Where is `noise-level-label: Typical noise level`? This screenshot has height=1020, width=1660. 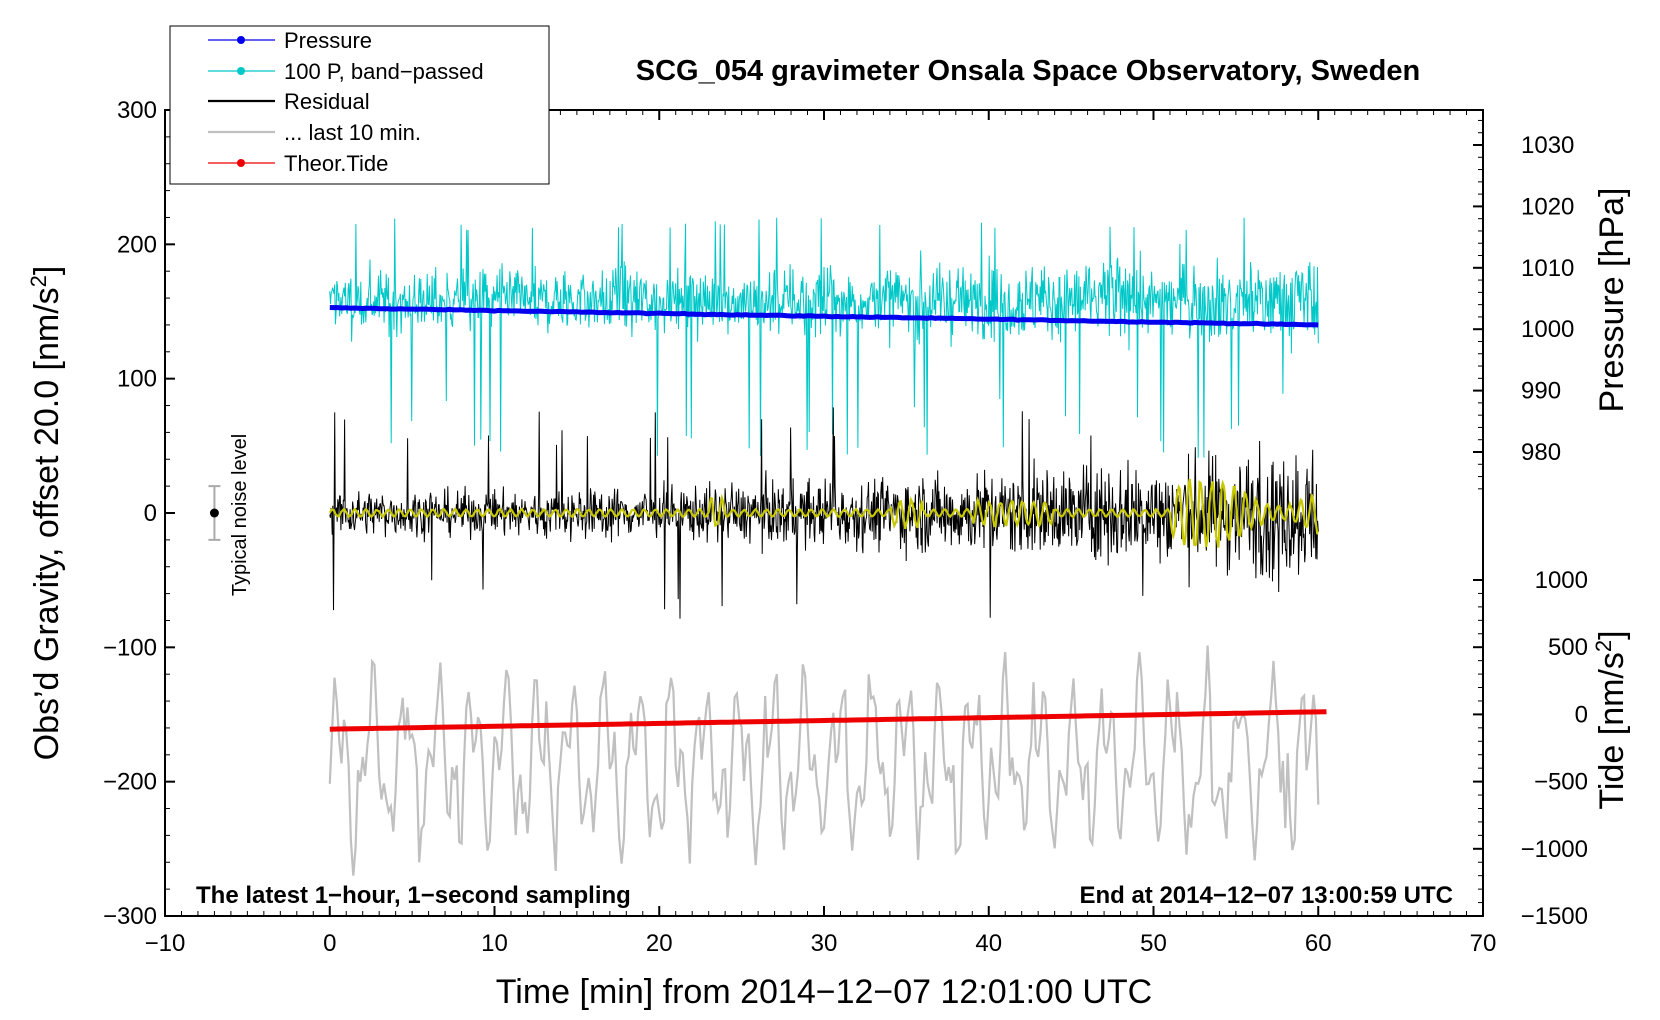 noise-level-label: Typical noise level is located at coordinates (240, 515).